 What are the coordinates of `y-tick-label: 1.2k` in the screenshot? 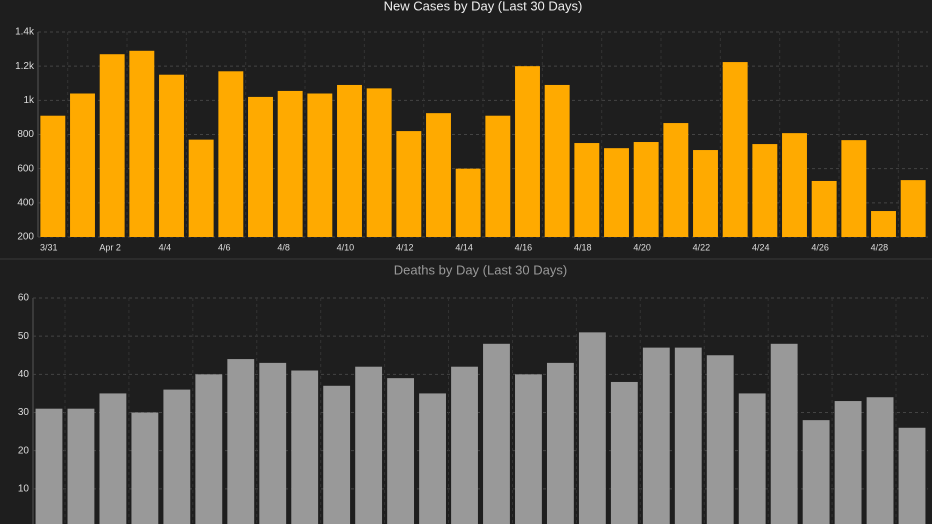 It's located at (25, 66).